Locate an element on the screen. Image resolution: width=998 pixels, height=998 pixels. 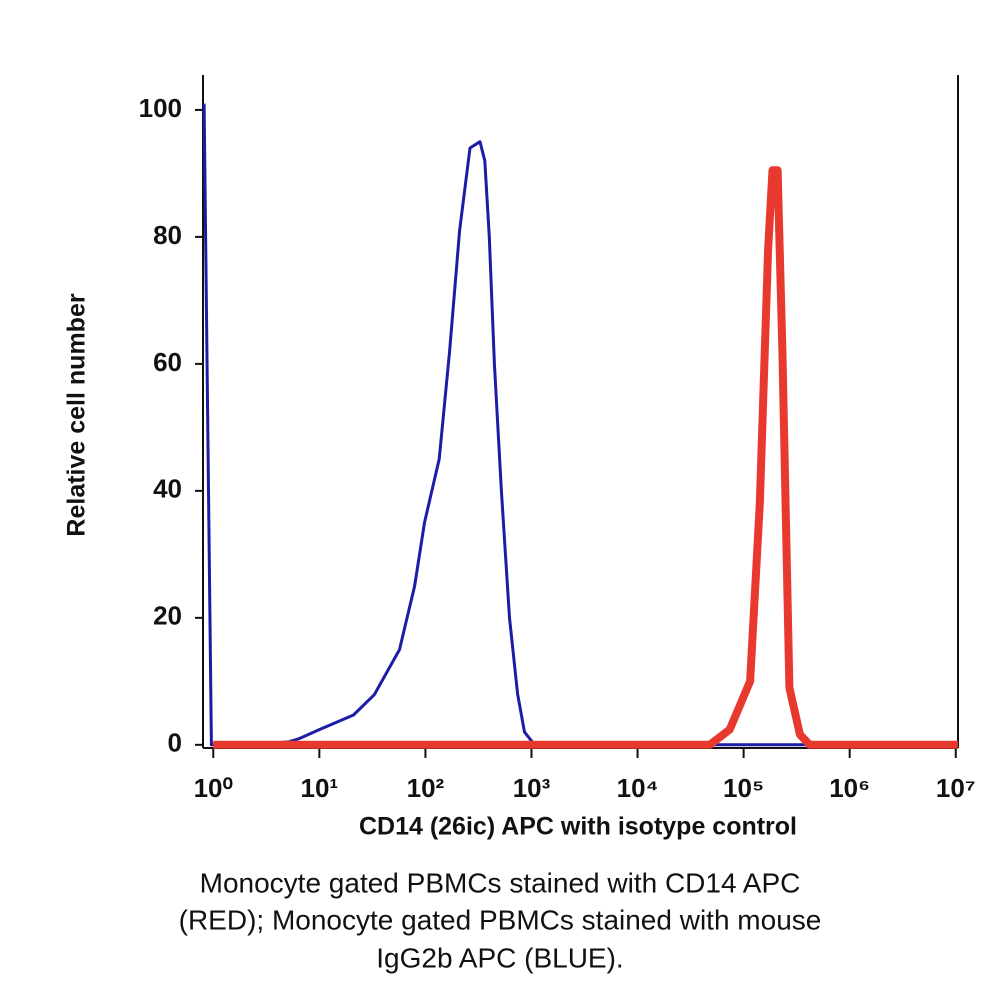
y-tick-label: 60 is located at coordinates (167, 362).